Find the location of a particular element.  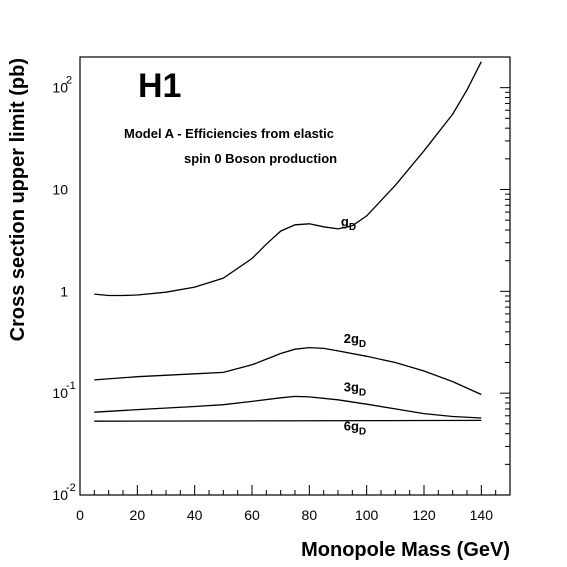

series-label-name: g is located at coordinates (345, 221).